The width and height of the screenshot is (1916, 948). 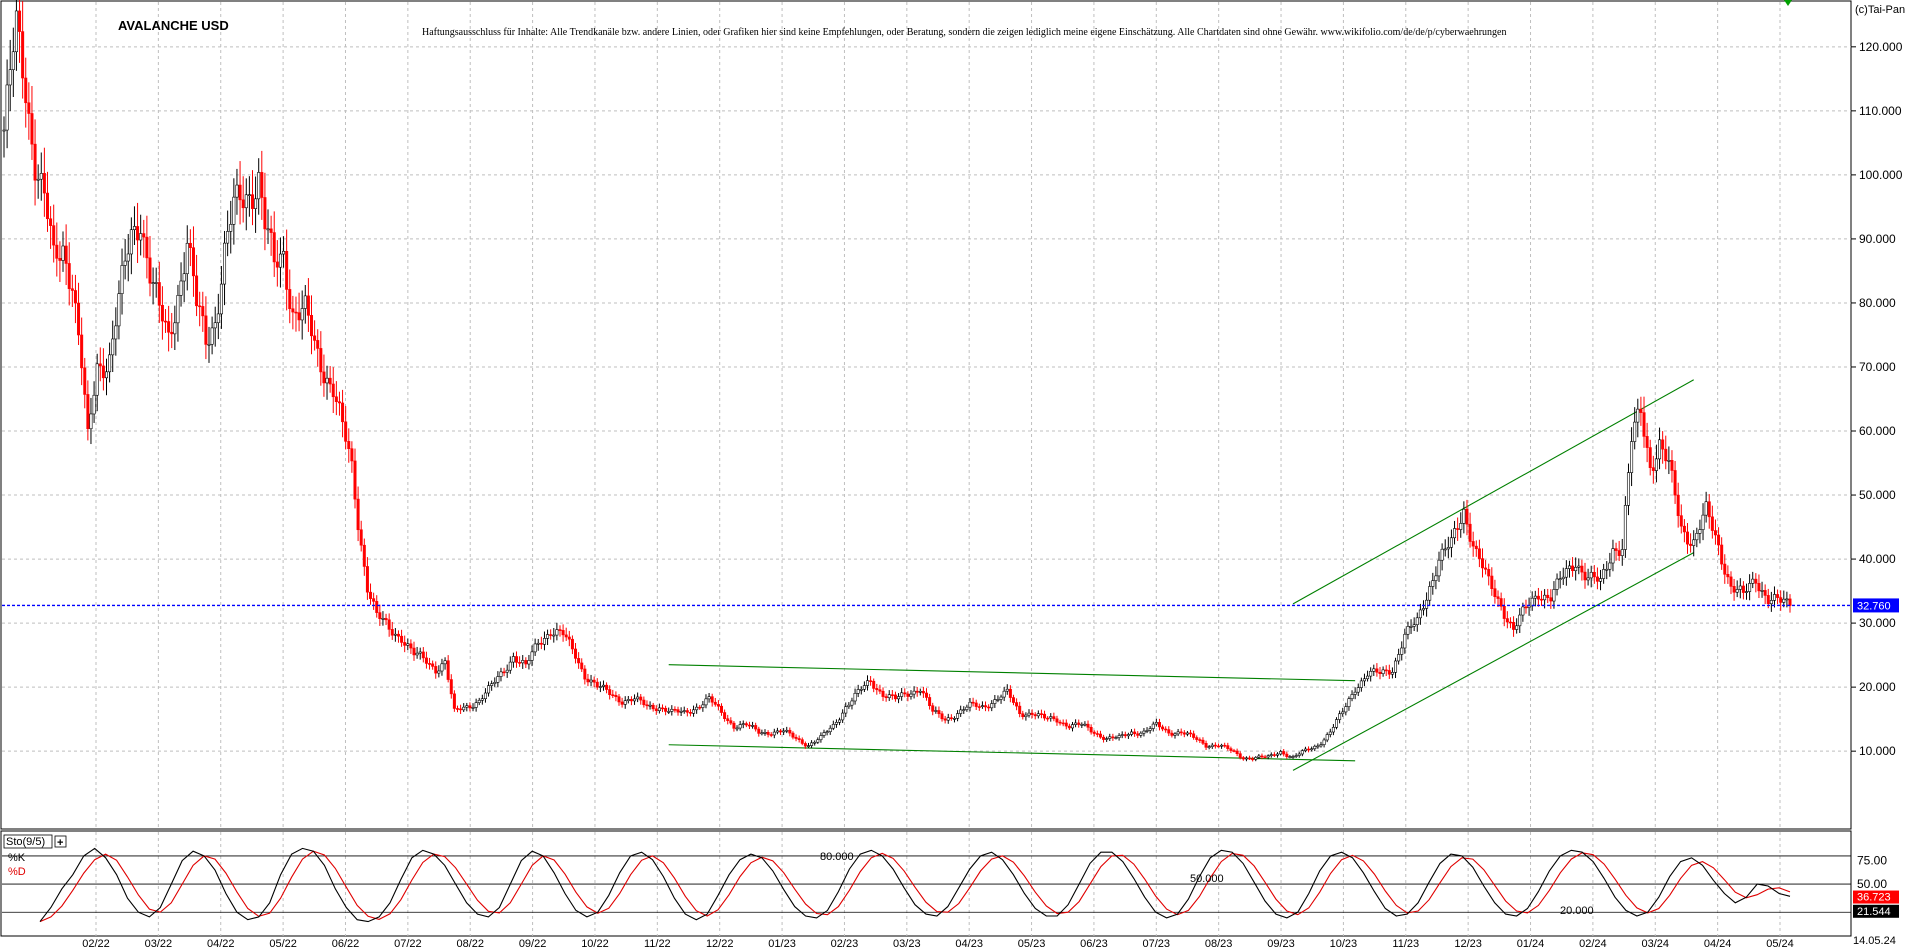 I want to click on x-tick-label: 06/23, so click(x=1094, y=943).